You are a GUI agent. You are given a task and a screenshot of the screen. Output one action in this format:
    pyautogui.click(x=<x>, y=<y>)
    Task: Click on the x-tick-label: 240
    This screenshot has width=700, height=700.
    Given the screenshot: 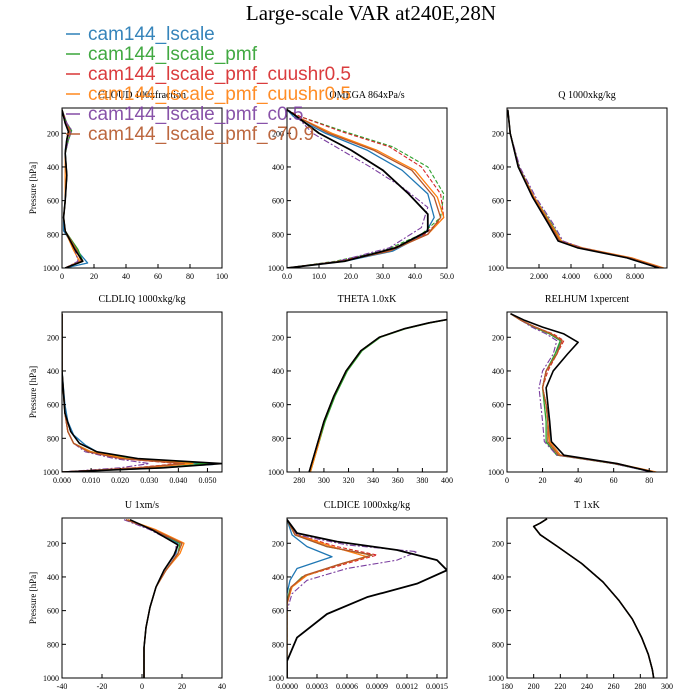 What is the action you would take?
    pyautogui.click(x=587, y=686)
    